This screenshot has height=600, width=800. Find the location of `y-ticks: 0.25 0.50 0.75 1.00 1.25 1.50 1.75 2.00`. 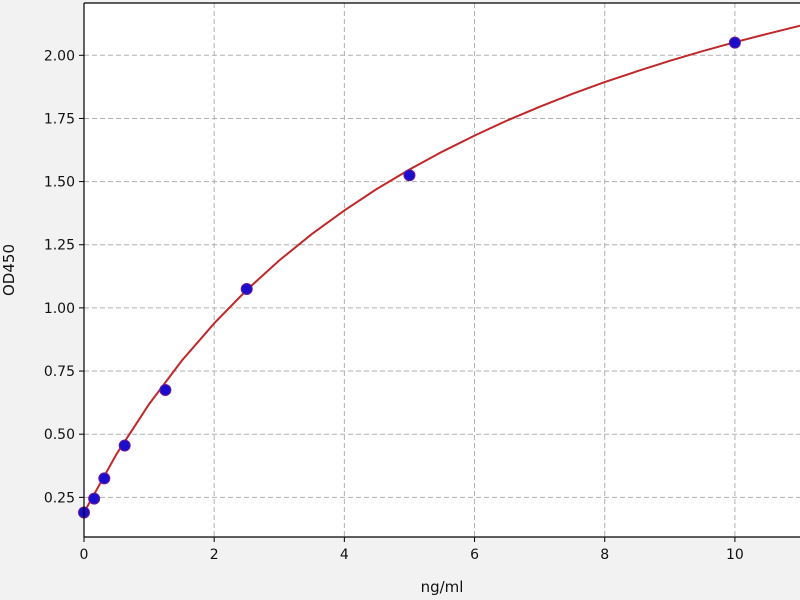

y-ticks: 0.25 0.50 0.75 1.00 1.25 1.50 1.75 2.00 is located at coordinates (64, 277).